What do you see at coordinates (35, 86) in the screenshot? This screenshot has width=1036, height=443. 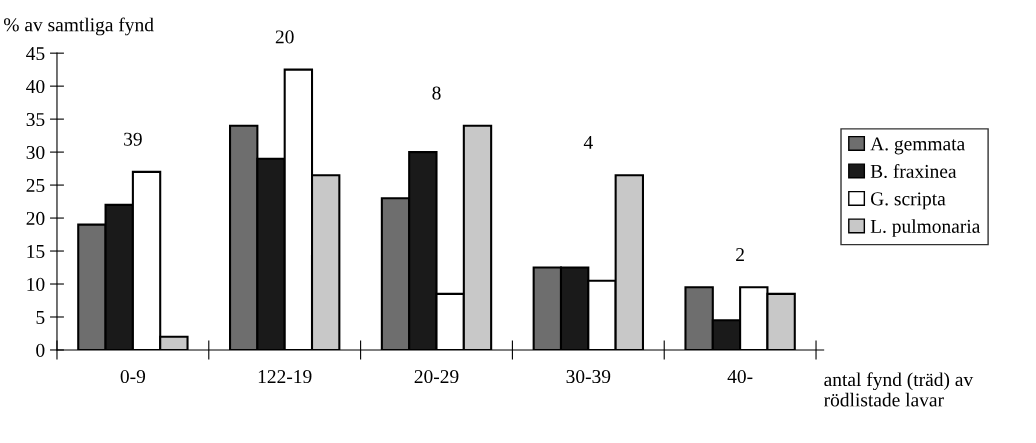 I see `y-tick-label: 40` at bounding box center [35, 86].